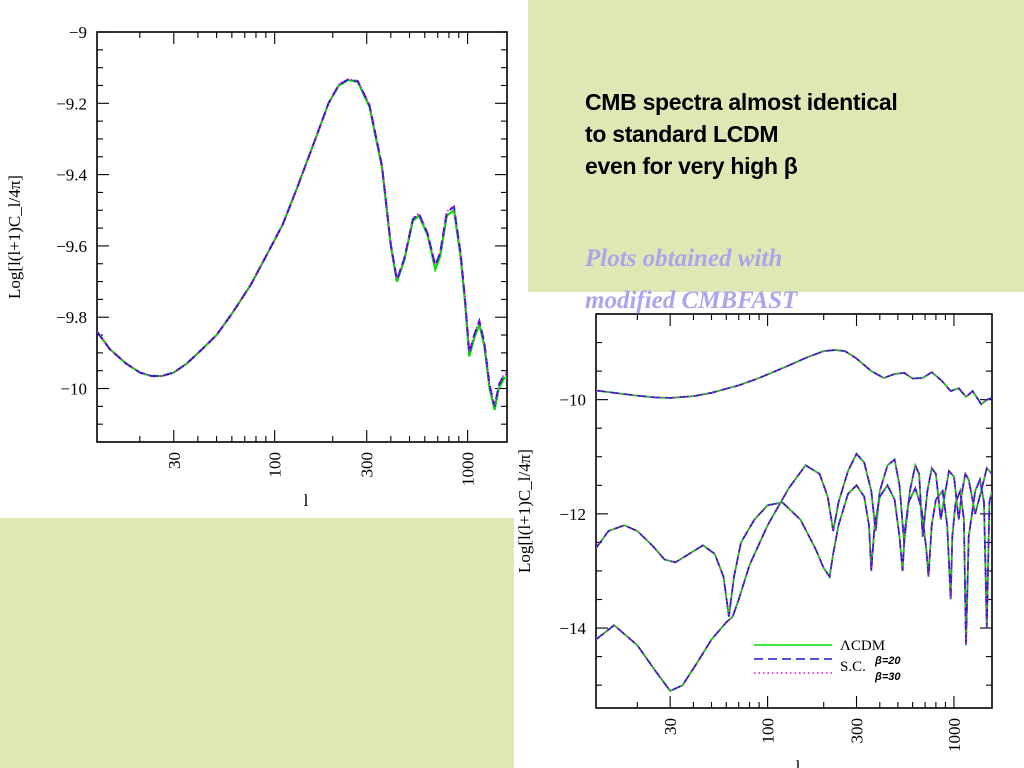  I want to click on legend-label-lcdm: ΛCDM, so click(862, 646).